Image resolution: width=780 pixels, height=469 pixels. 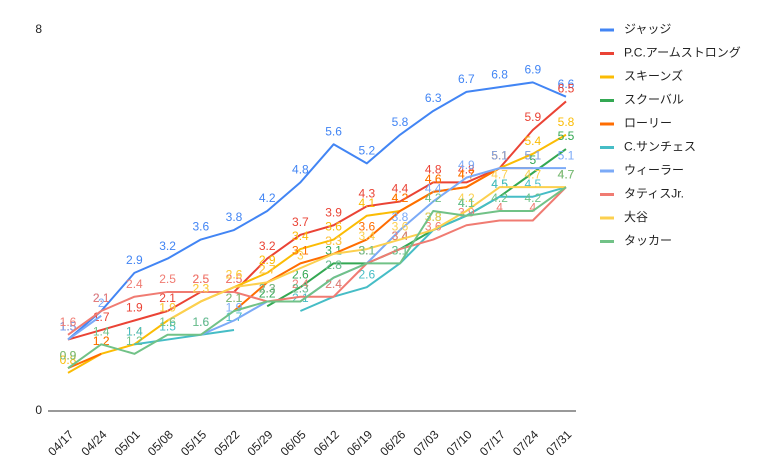 What do you see at coordinates (226, 442) in the screenshot?
I see `x-tick-label: 05/22` at bounding box center [226, 442].